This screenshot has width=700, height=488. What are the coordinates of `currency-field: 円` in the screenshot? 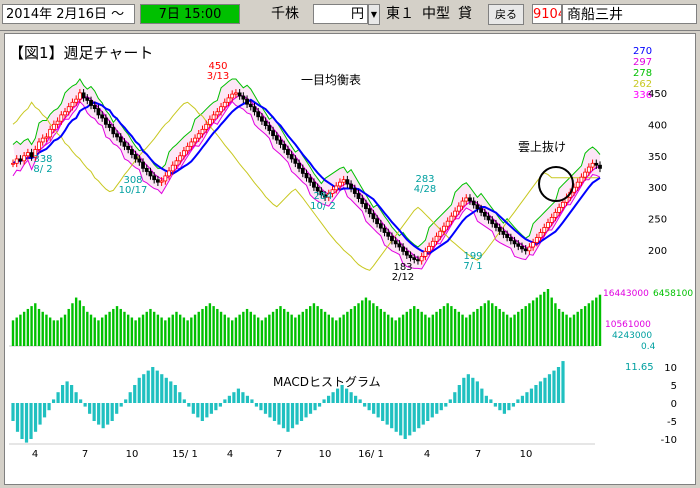 It's located at (340, 14).